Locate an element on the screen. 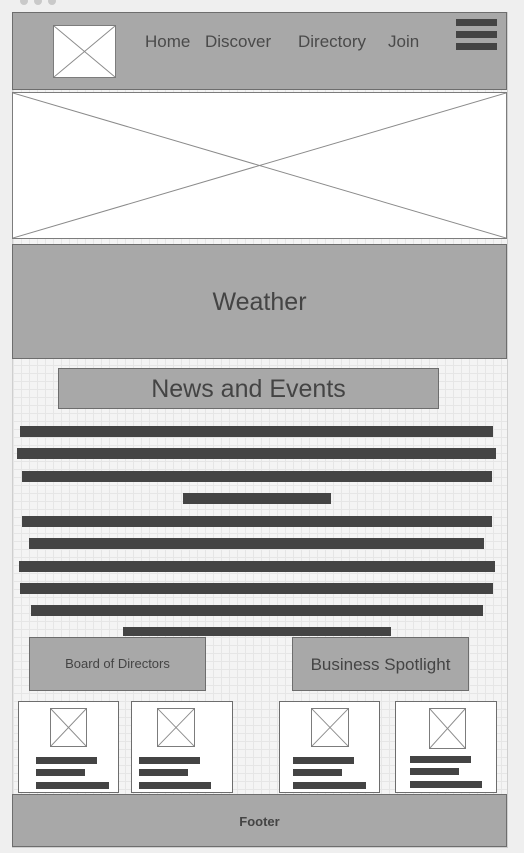  site-footer: Footer is located at coordinates (259, 820).